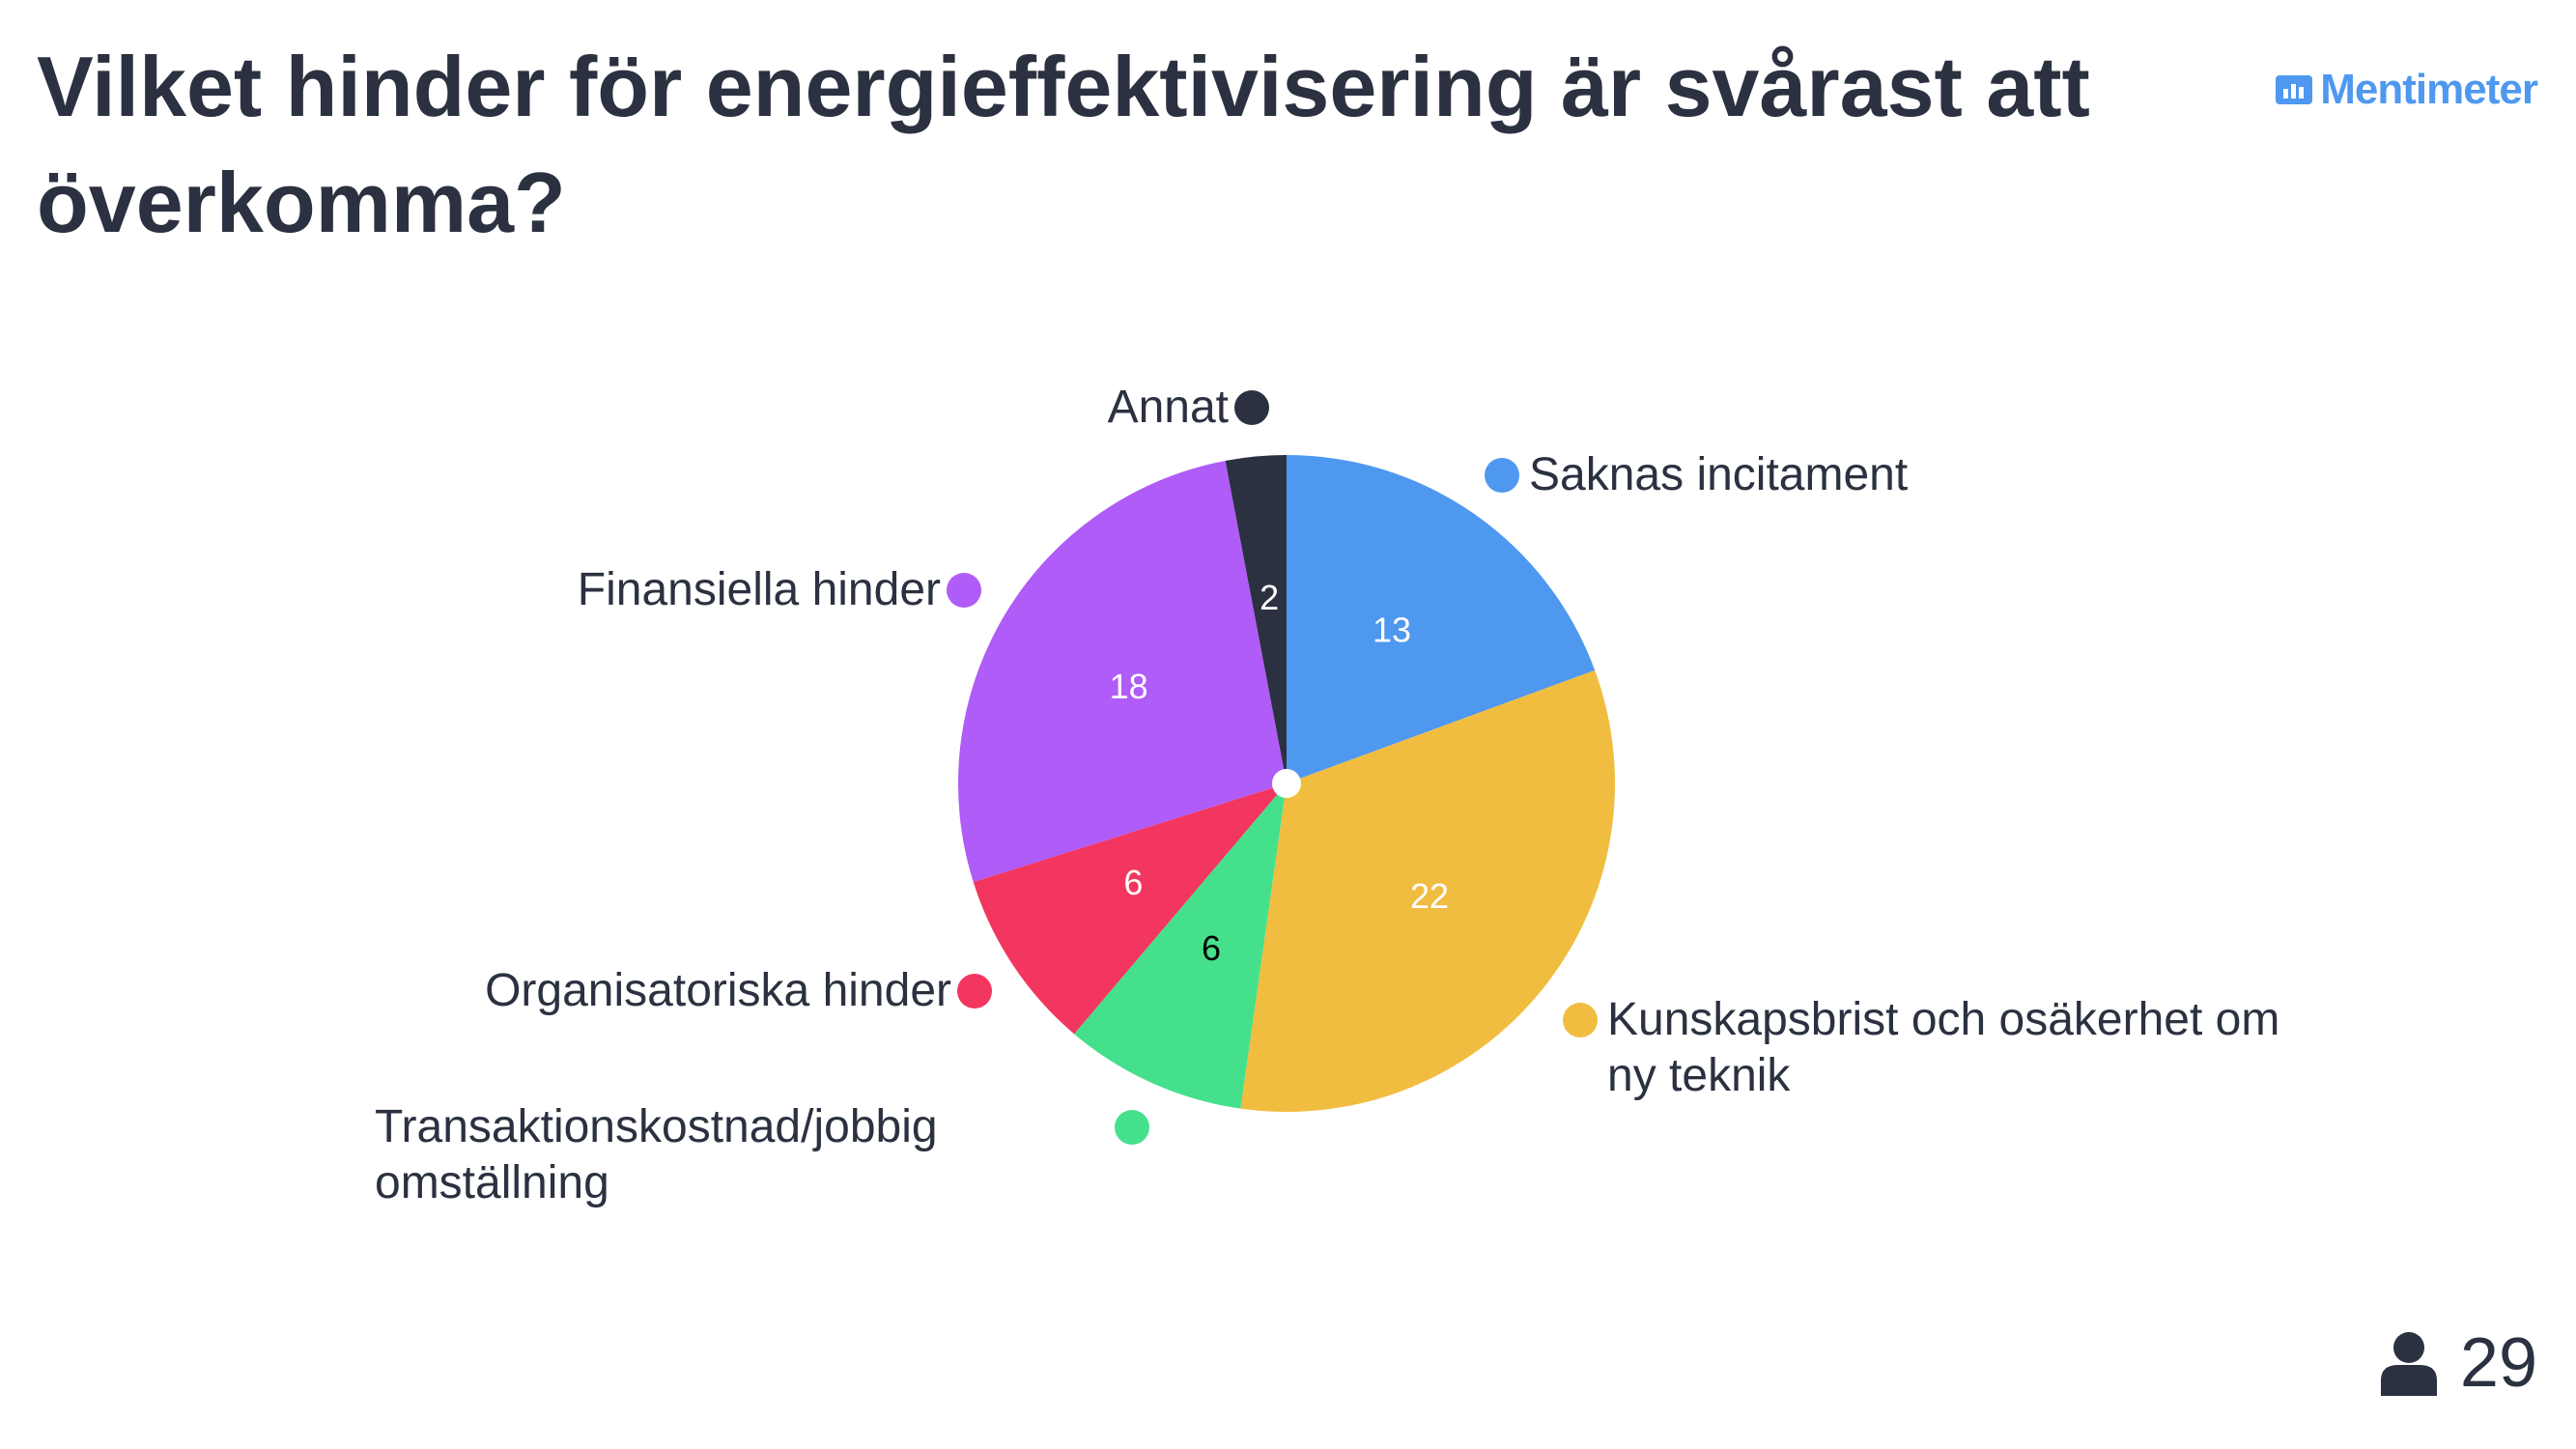 The height and width of the screenshot is (1449, 2576). What do you see at coordinates (656, 1154) in the screenshot?
I see `category-label: Transaktionskostnad/jobbig omställning` at bounding box center [656, 1154].